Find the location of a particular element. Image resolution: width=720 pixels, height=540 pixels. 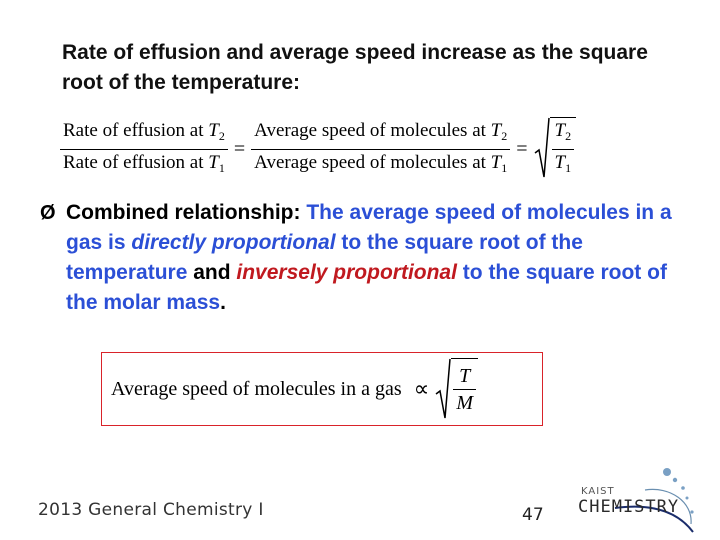

page-number: 47 is located at coordinates (533, 515).